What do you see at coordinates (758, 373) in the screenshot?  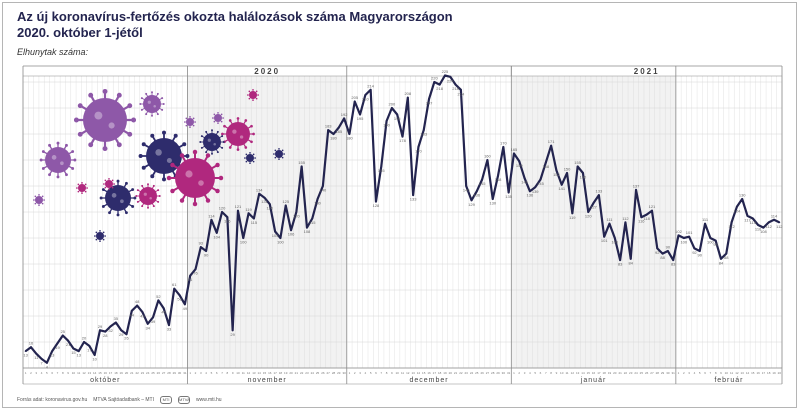 I see `day-tick-label: 16` at bounding box center [758, 373].